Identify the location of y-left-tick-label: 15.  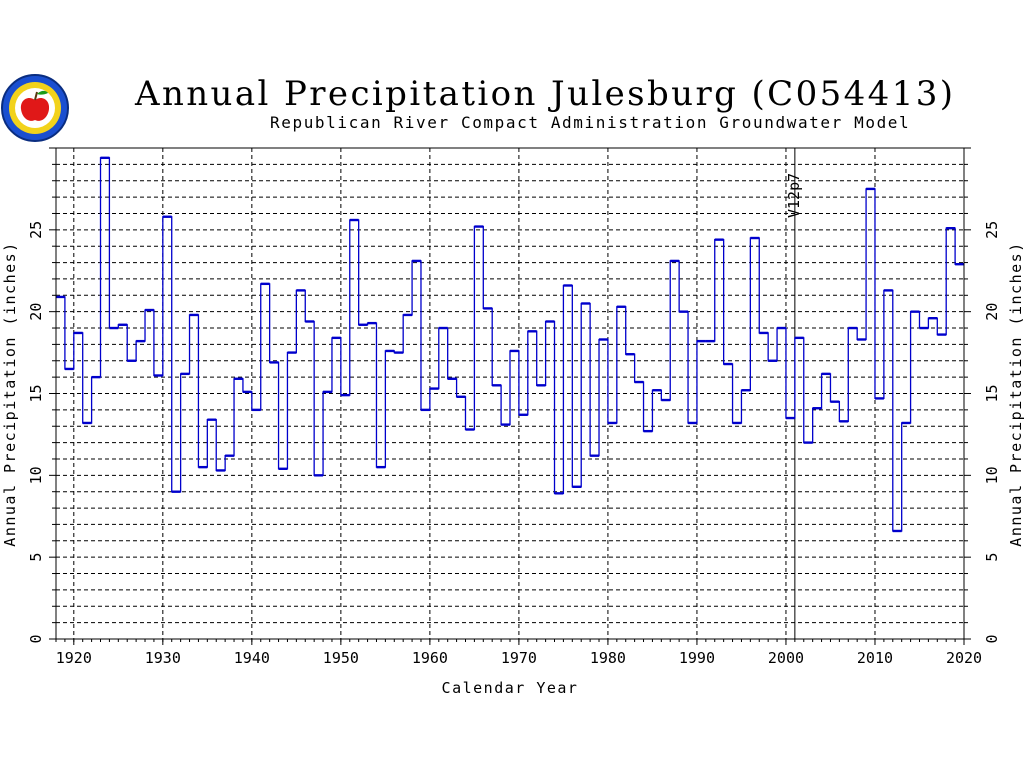
(36, 393).